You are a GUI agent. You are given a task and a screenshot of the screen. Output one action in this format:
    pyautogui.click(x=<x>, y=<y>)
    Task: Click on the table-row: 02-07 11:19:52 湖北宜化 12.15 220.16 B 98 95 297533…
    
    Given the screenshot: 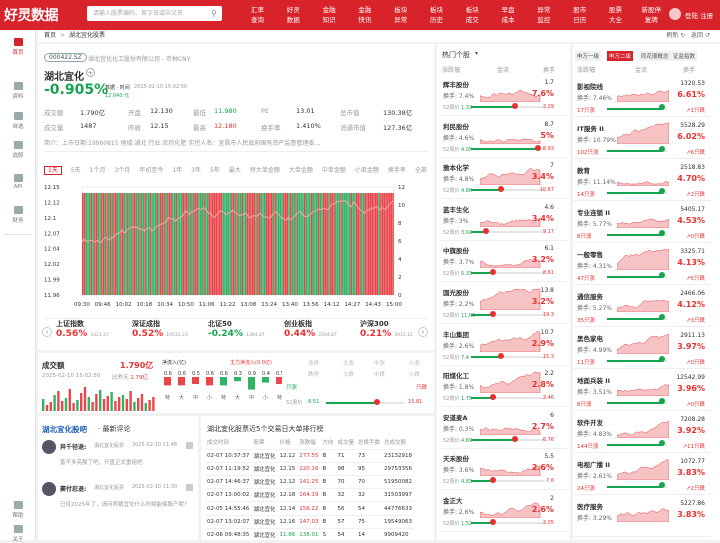 What is the action you would take?
    pyautogui.click(x=309, y=468)
    